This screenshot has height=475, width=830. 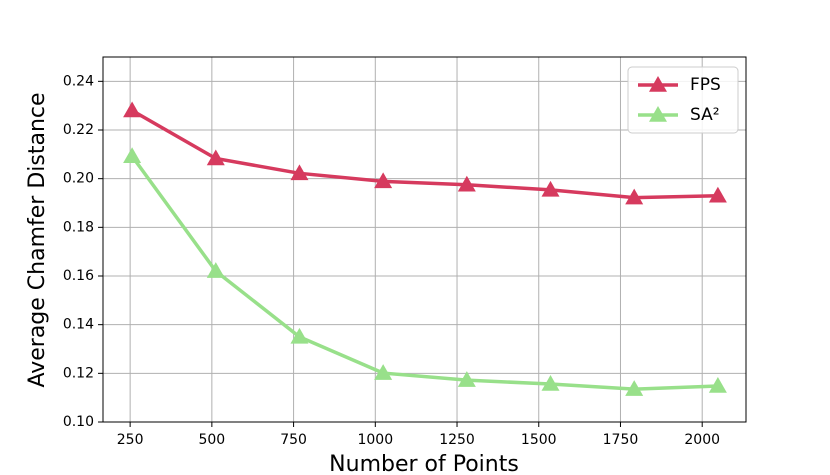 What do you see at coordinates (457, 440) in the screenshot?
I see `x-tick-label: 1250` at bounding box center [457, 440].